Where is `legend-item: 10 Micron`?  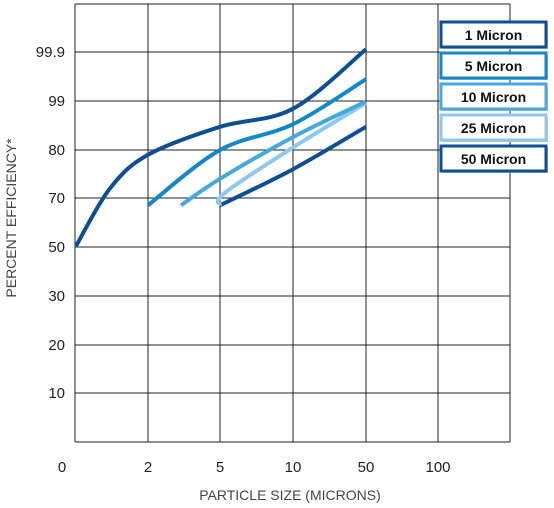
legend-item: 10 Micron is located at coordinates (493, 96).